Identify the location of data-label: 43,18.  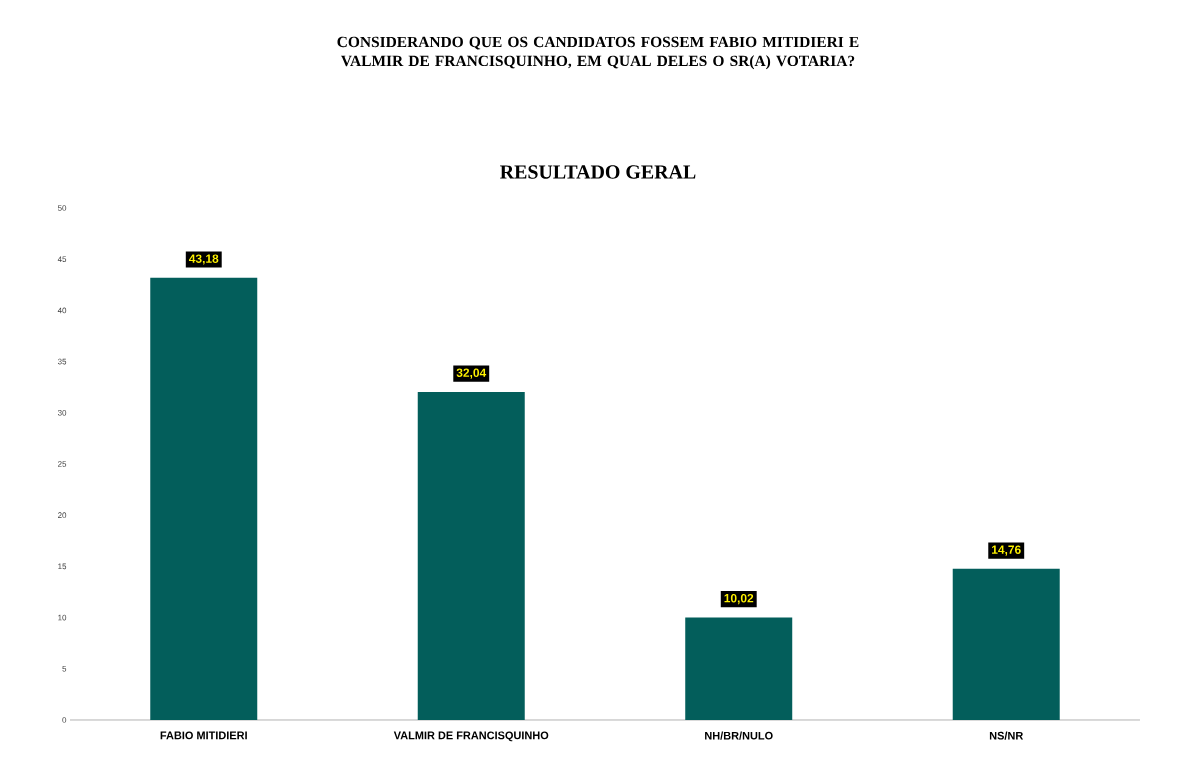
(203, 259).